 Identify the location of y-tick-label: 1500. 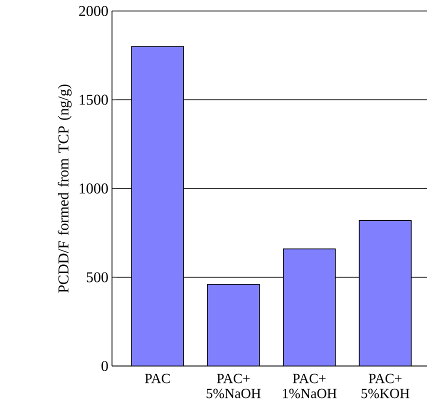
(94, 99).